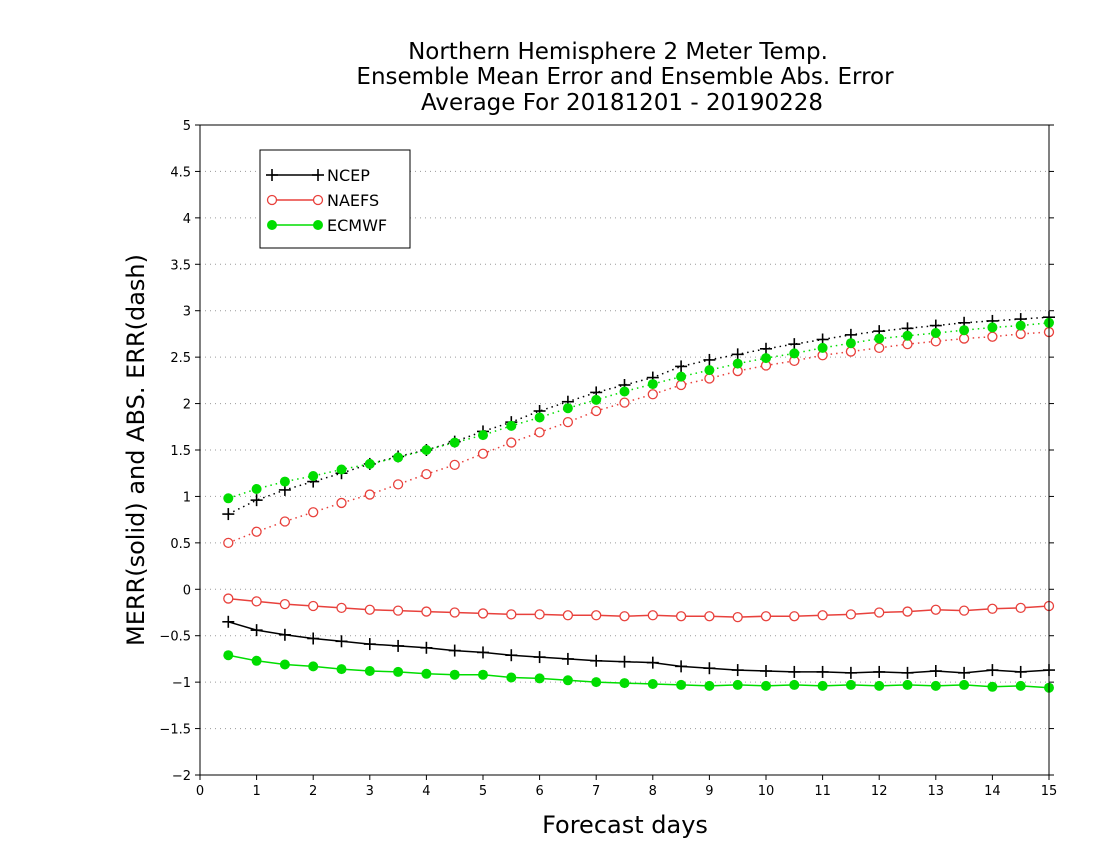  I want to click on x-tick-label: 5, so click(483, 791).